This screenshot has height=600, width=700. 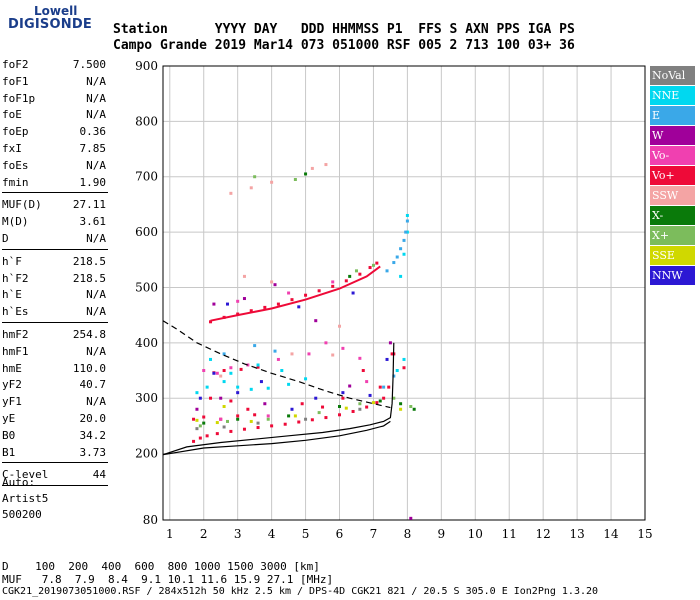 What do you see at coordinates (54, 167) in the screenshot?
I see `param-row: foEs N/A` at bounding box center [54, 167].